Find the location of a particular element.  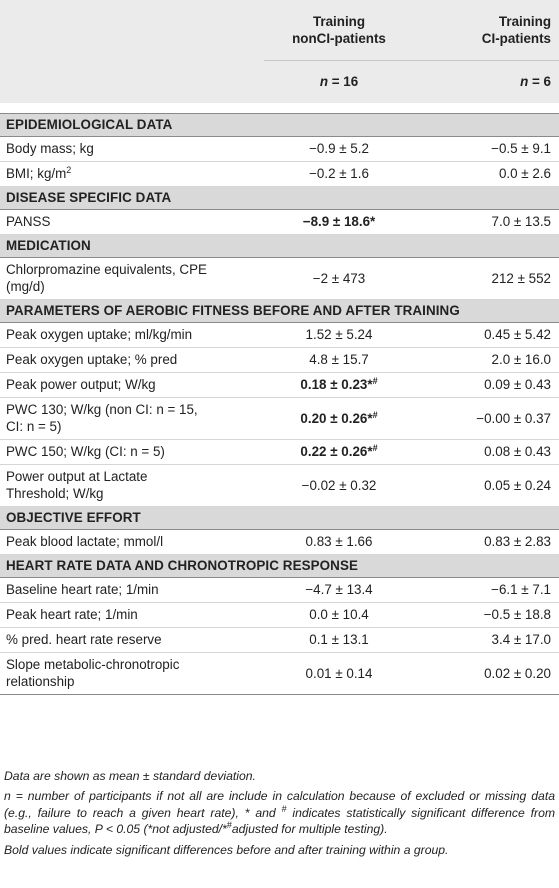

row-label-sup: 2 is located at coordinates (69, 170).